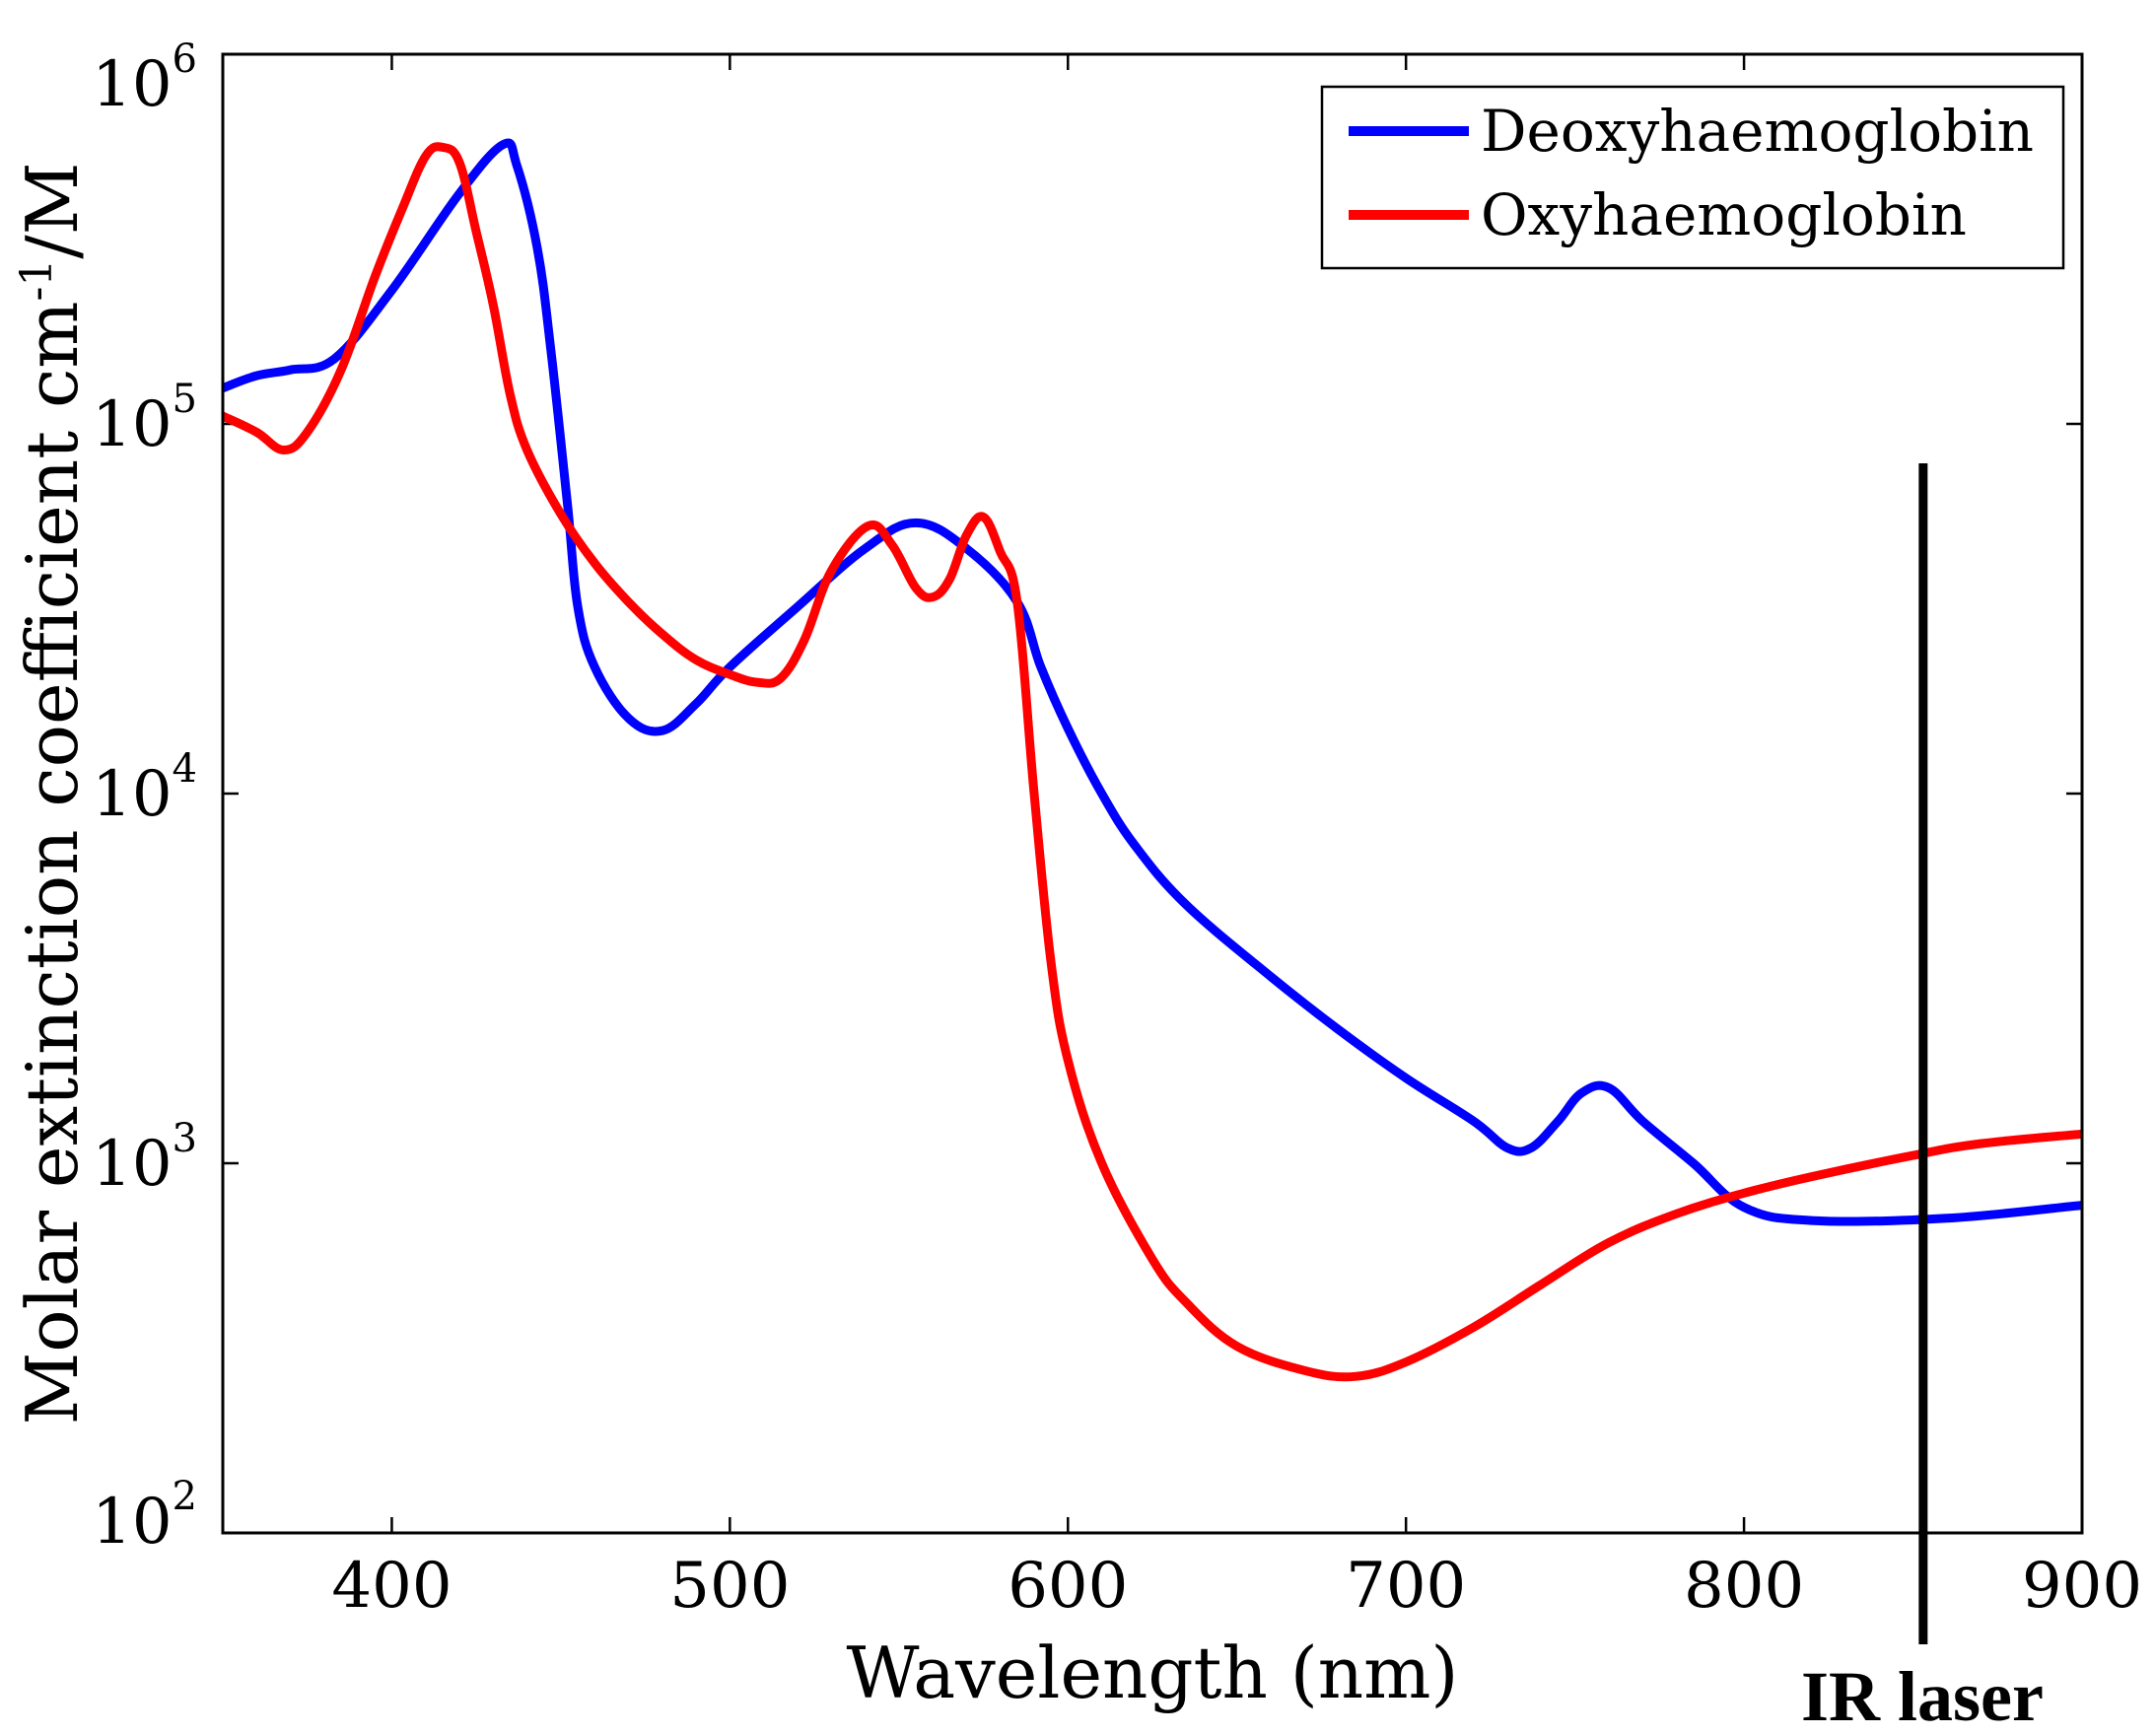  Describe the element at coordinates (1152, 1673) in the screenshot. I see `x-axis-title: Wavelength (nm)` at that location.